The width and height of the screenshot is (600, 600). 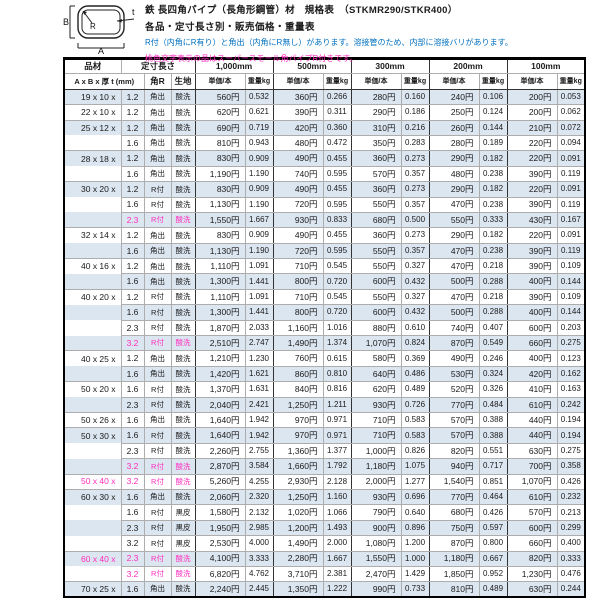 I want to click on weight-cell: 0.218, so click(x=493, y=266).